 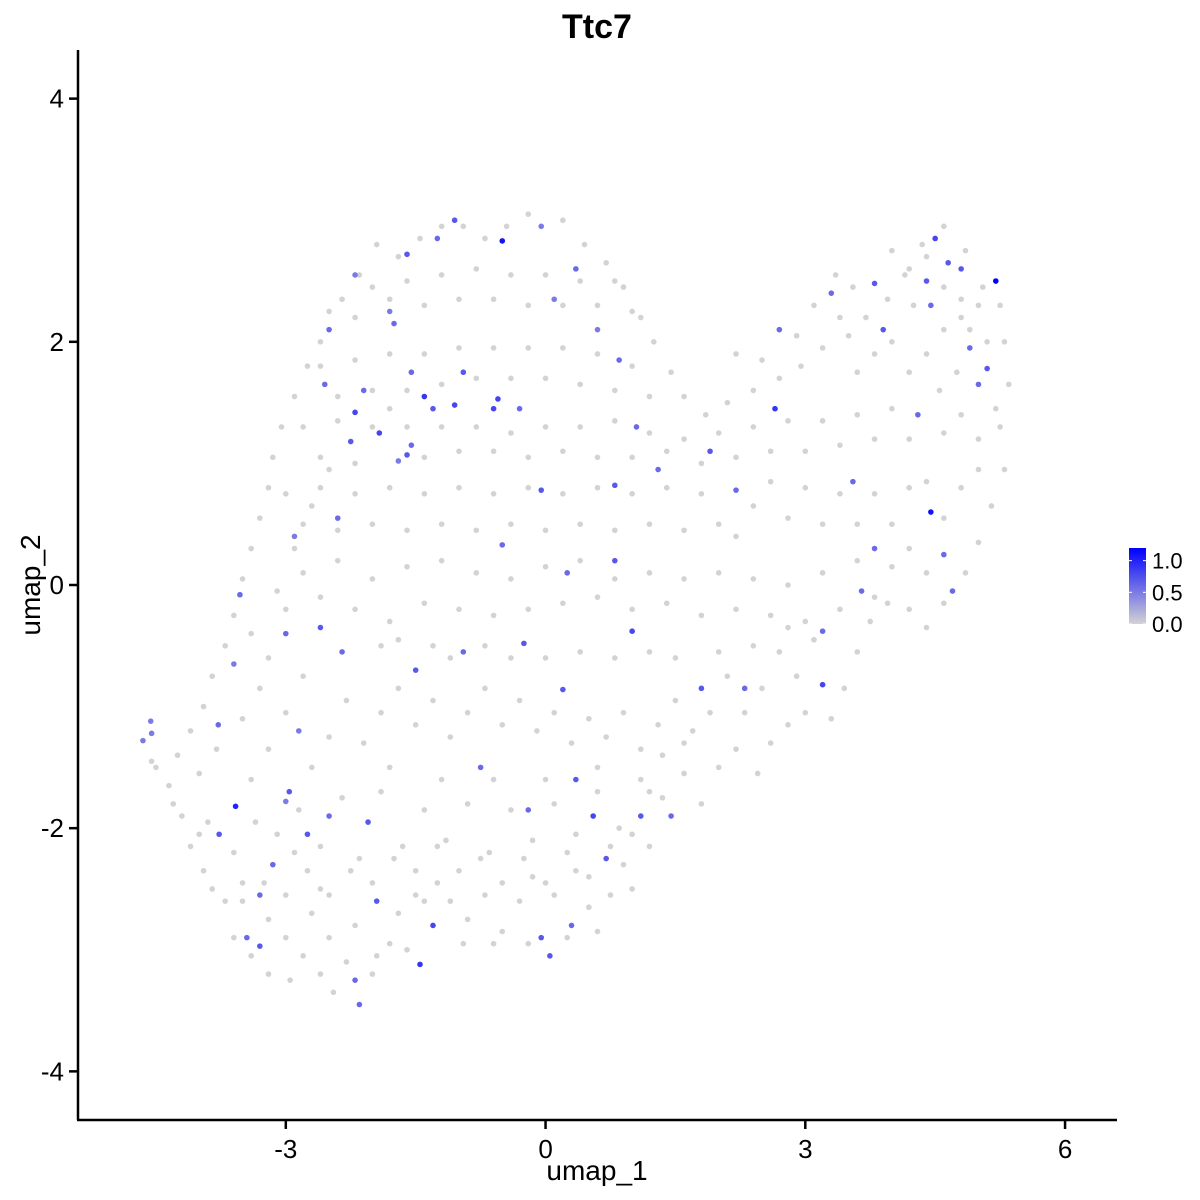 I want to click on y-tick-label: 2, so click(x=57, y=342).